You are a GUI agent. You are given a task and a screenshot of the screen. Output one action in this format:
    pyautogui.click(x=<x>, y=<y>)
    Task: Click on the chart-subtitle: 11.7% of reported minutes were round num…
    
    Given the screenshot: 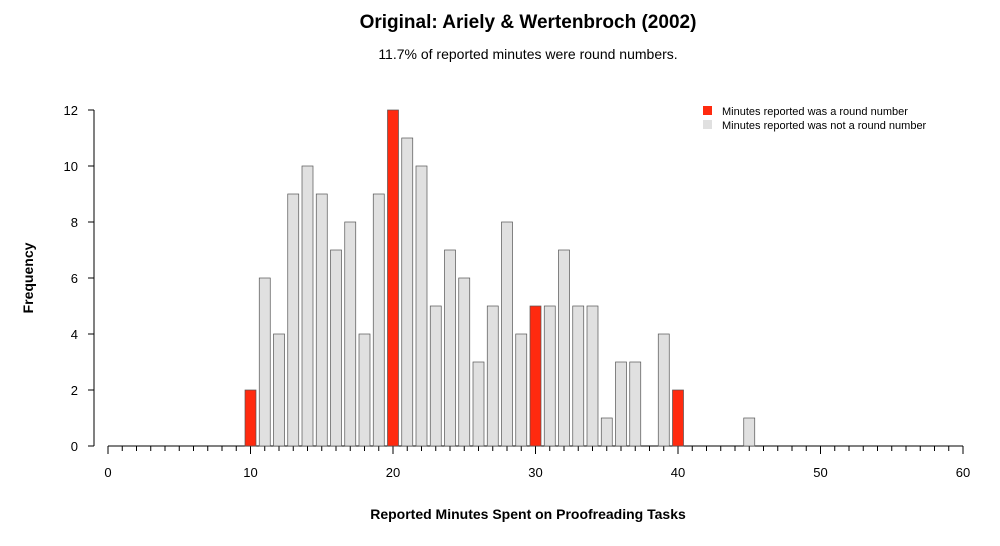 What is the action you would take?
    pyautogui.click(x=527, y=54)
    